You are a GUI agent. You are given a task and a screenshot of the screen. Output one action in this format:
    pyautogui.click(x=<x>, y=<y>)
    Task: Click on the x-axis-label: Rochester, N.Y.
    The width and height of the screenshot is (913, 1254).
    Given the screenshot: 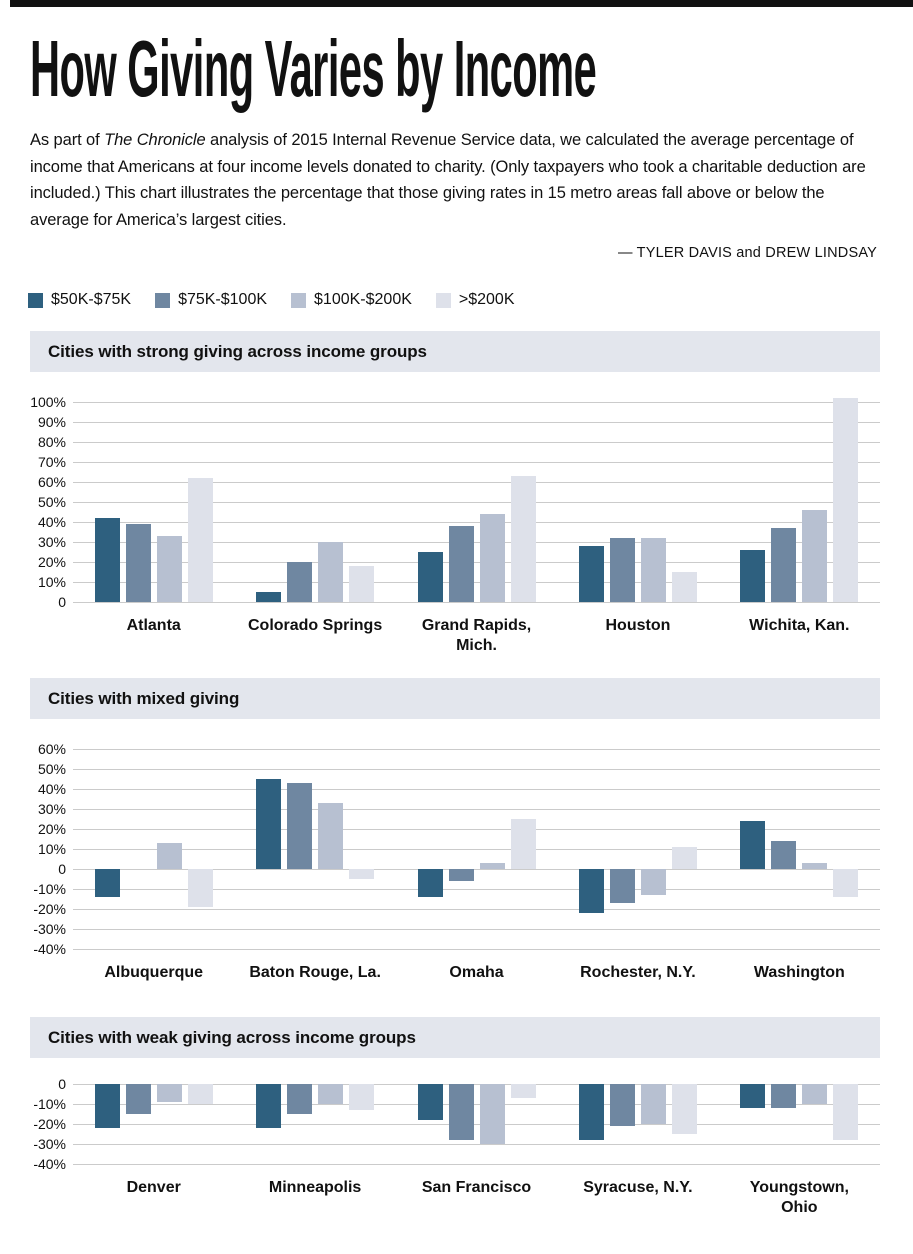 What is the action you would take?
    pyautogui.click(x=638, y=972)
    